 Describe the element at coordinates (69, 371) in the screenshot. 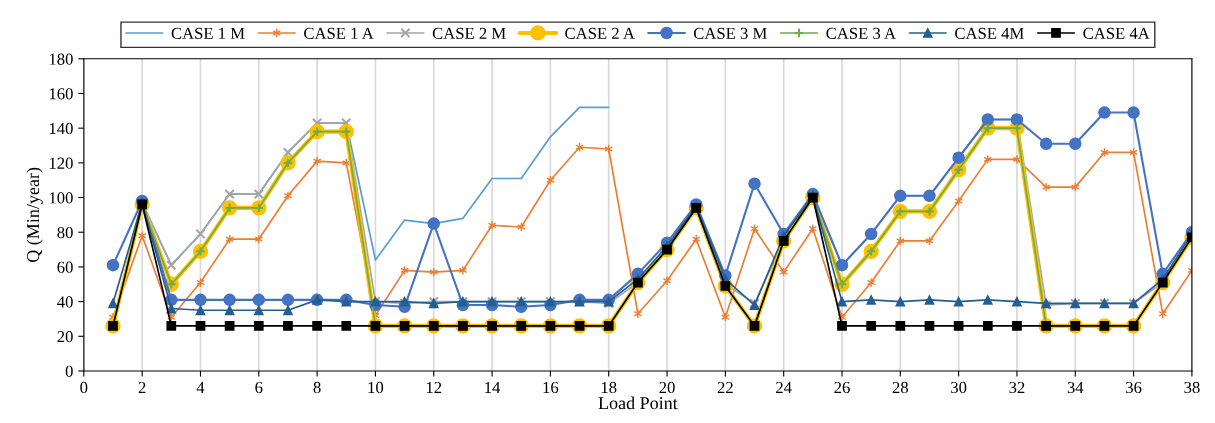

I see `y-tick-label: 0` at that location.